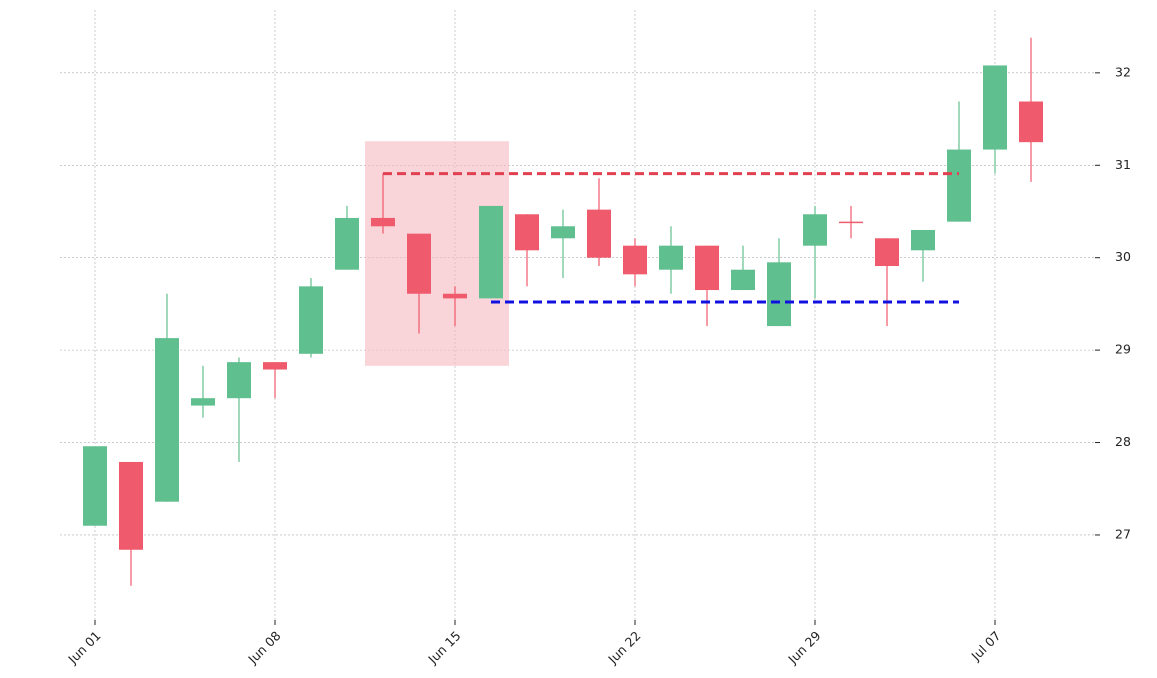  What do you see at coordinates (1123, 164) in the screenshot?
I see `y-tick-label: 31` at bounding box center [1123, 164].